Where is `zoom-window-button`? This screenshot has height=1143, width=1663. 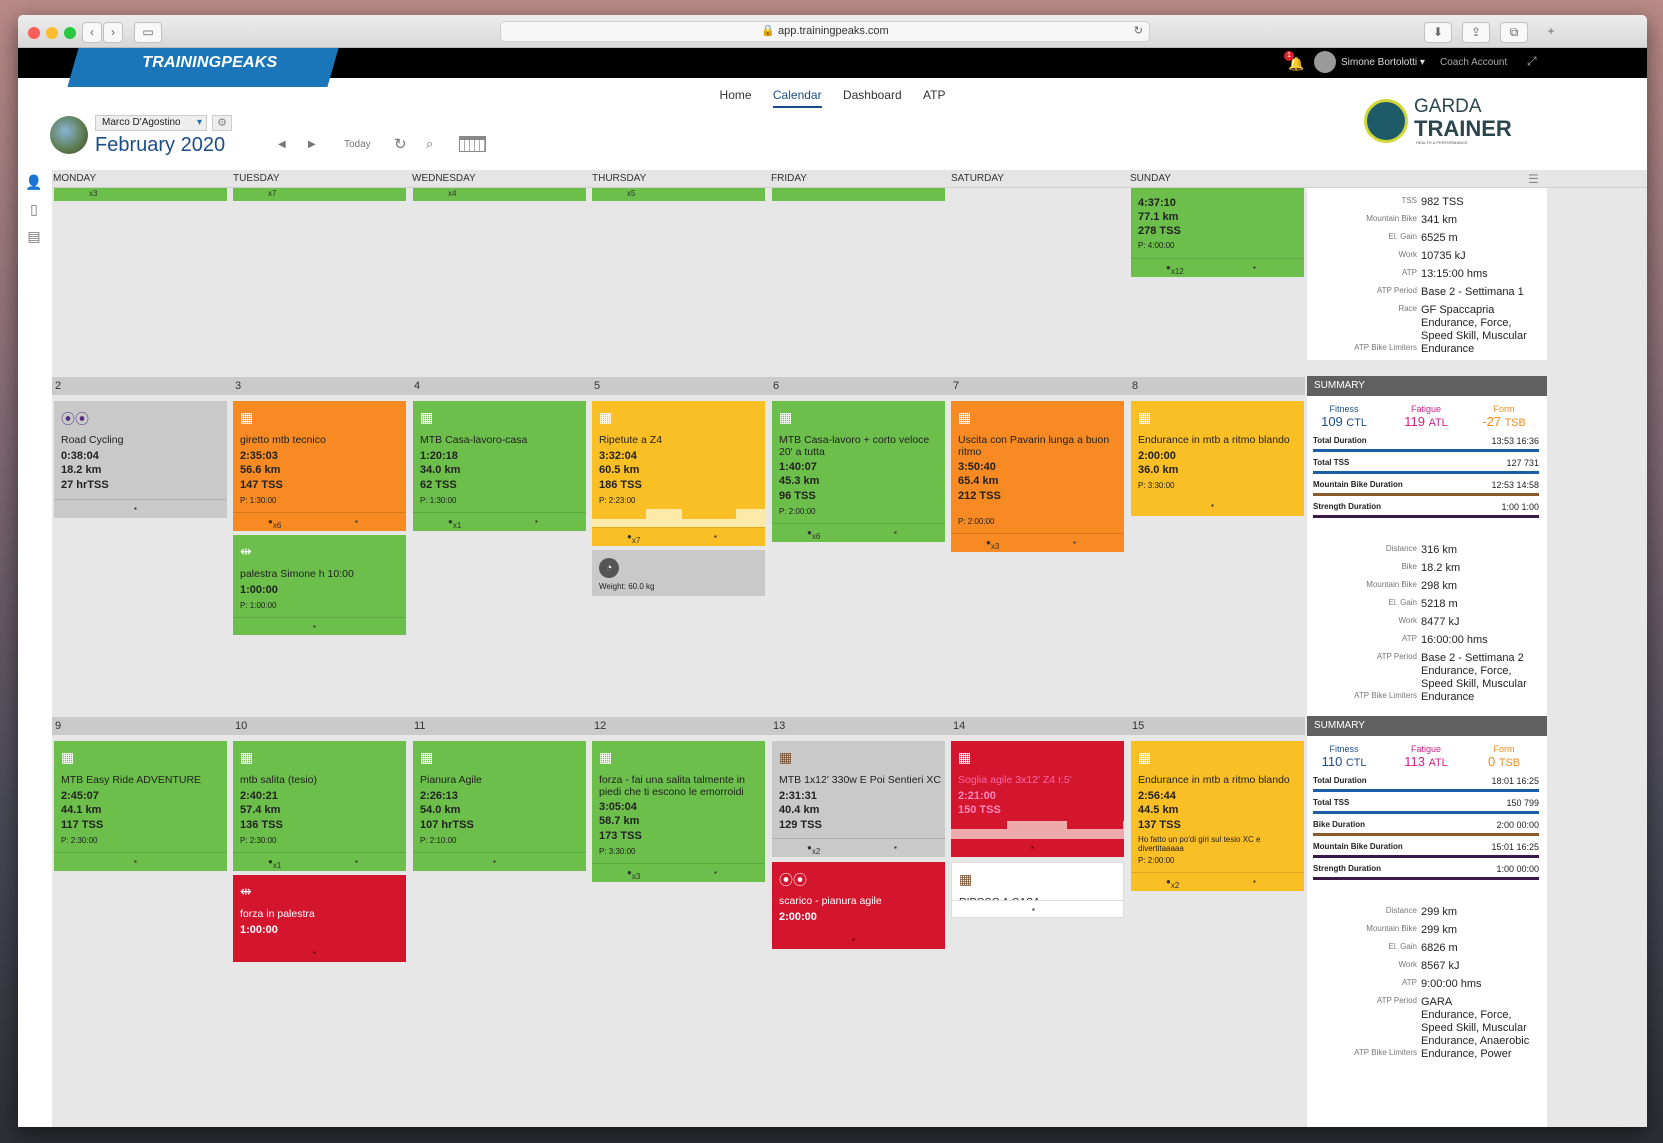 zoom-window-button is located at coordinates (70, 33).